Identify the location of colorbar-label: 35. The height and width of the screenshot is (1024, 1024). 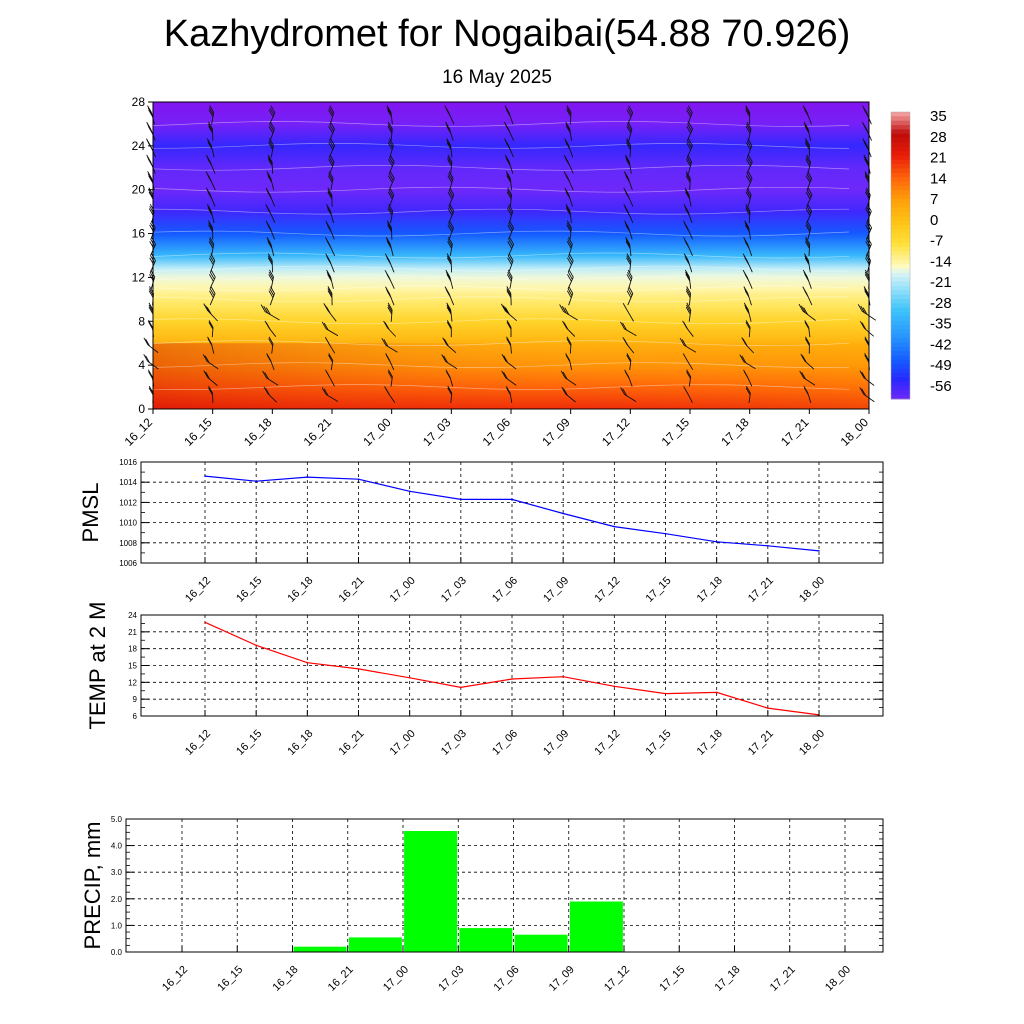
(938, 116).